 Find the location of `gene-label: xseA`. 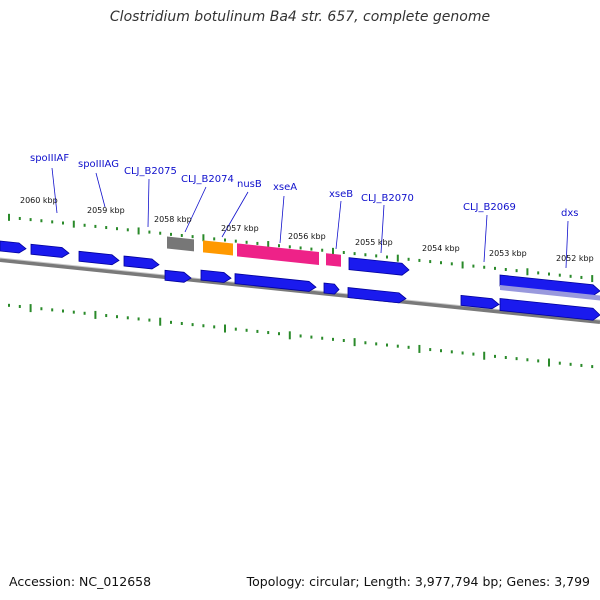

gene-label: xseA is located at coordinates (285, 187).